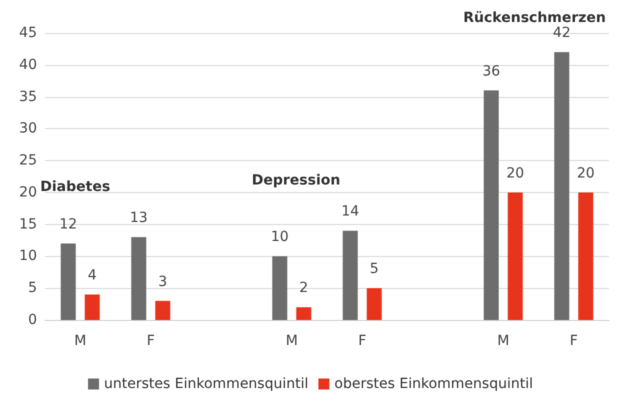  I want to click on y-tick-label: 40, so click(28, 64).